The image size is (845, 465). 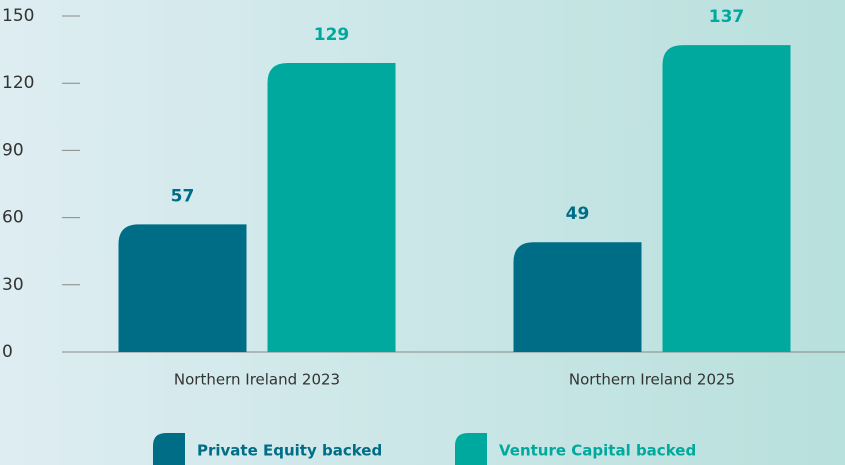 What do you see at coordinates (727, 17) in the screenshot?
I see `value-label: 137` at bounding box center [727, 17].